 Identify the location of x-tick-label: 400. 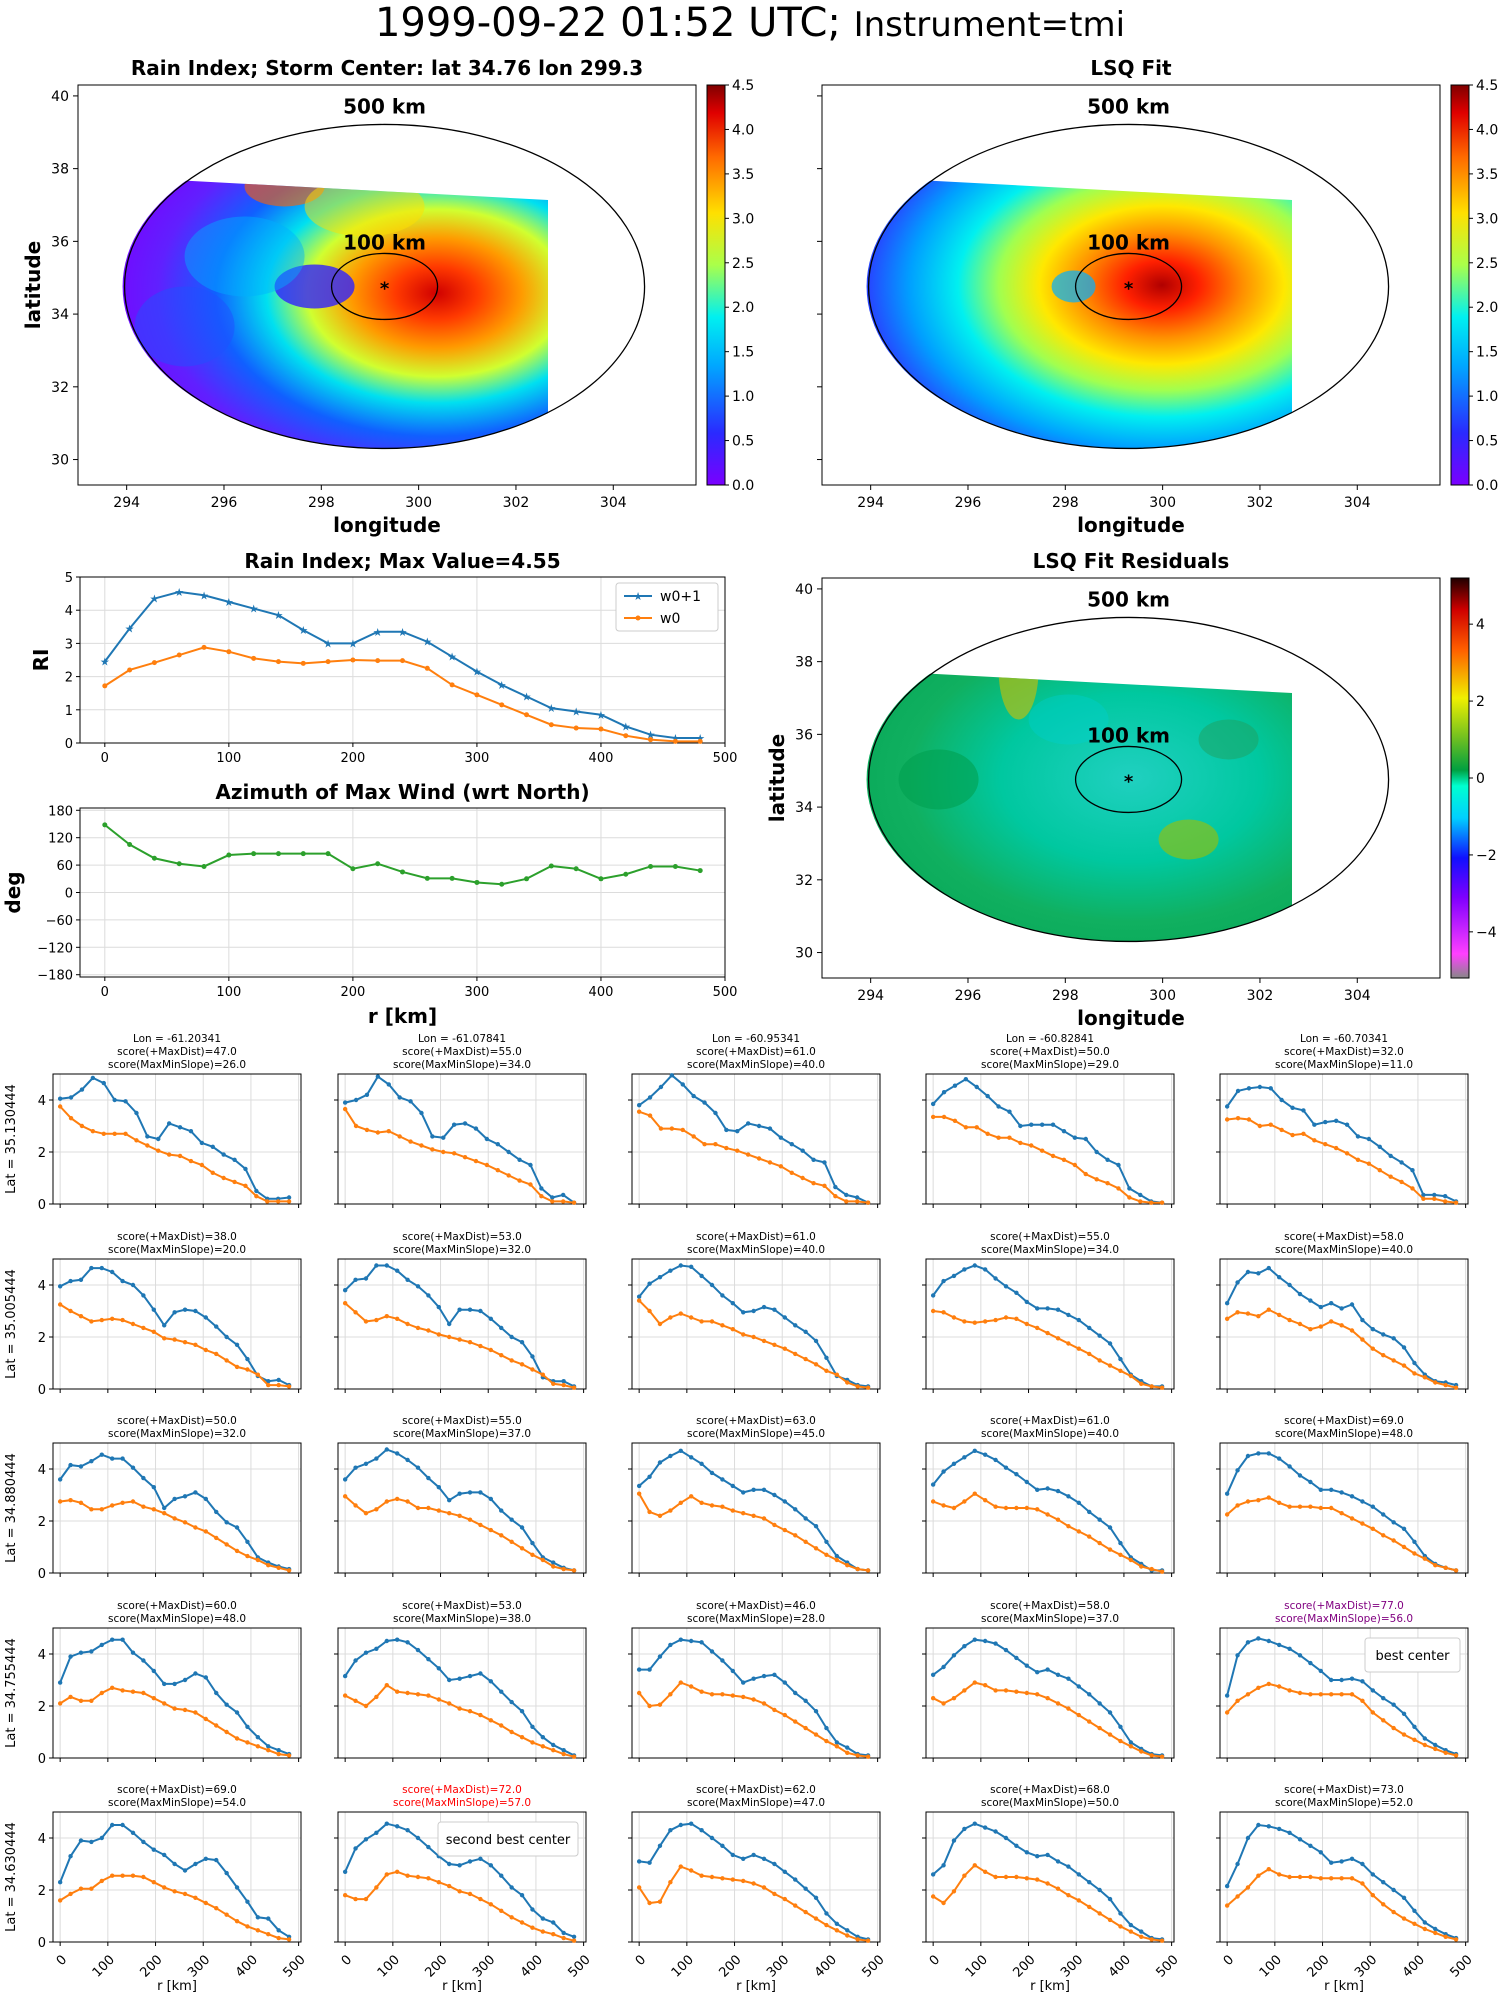
(1120, 1966).